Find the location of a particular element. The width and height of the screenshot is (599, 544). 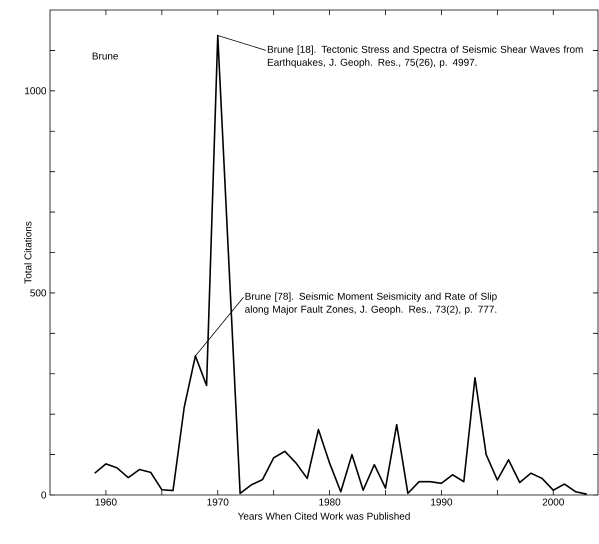

y-tick-label: 500 is located at coordinates (38, 292).